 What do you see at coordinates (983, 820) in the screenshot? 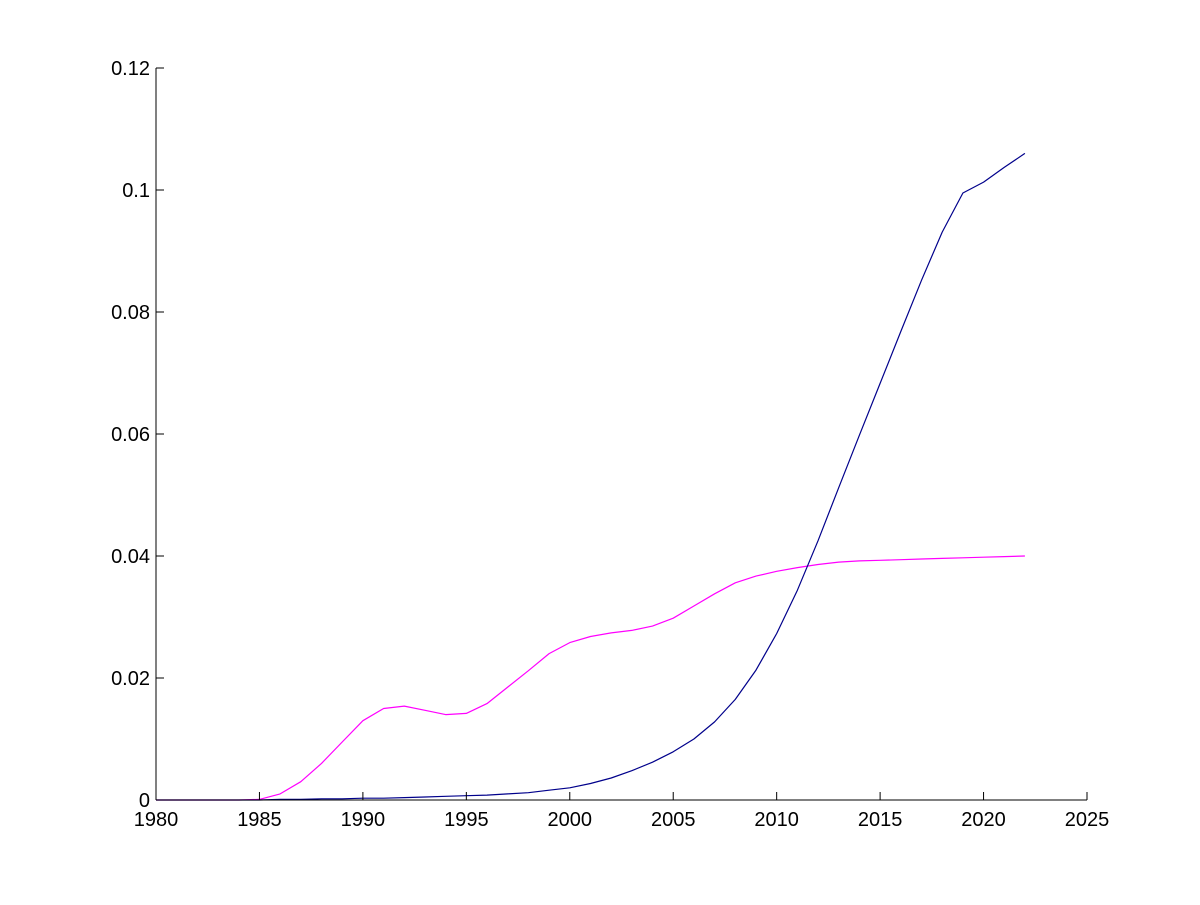
I see `x-tick-label: 2020` at bounding box center [983, 820].